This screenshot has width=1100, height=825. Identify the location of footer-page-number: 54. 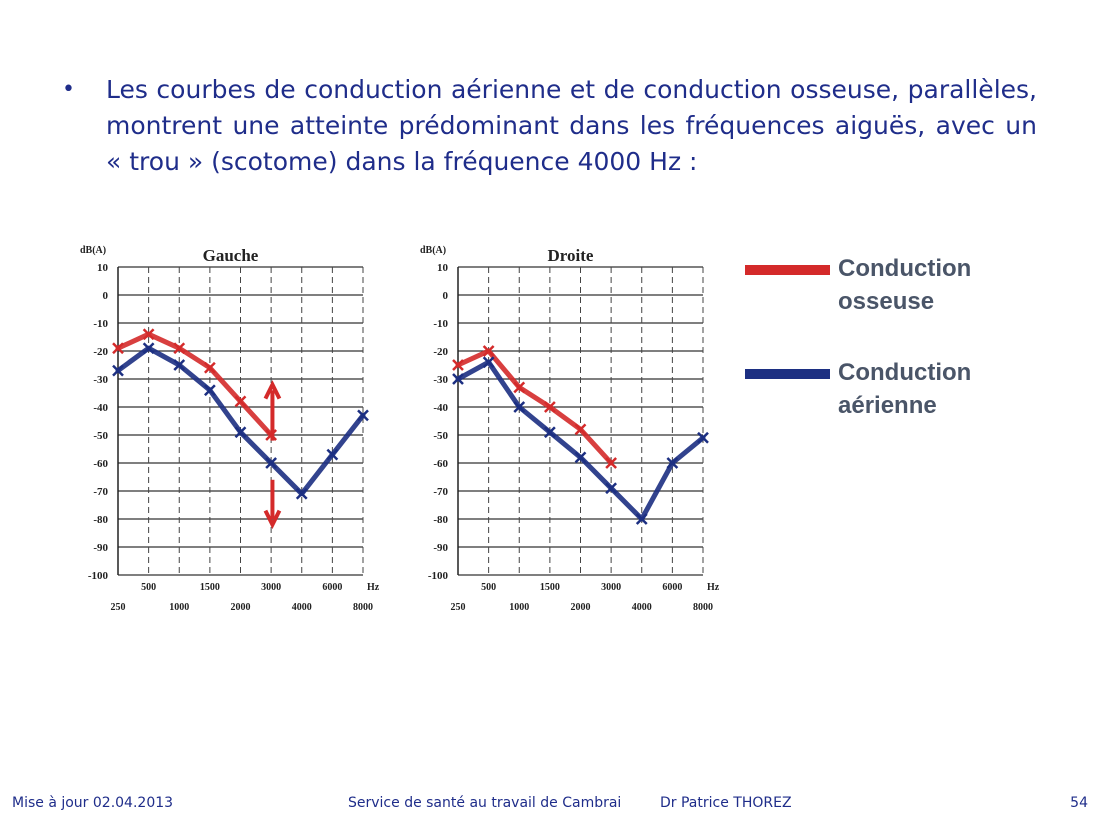
(1079, 803).